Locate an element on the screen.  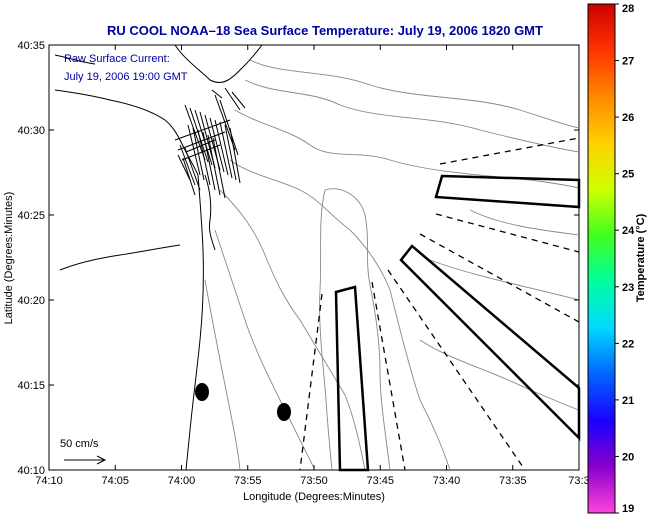
colorbar-tick-label: 23 is located at coordinates (628, 288).